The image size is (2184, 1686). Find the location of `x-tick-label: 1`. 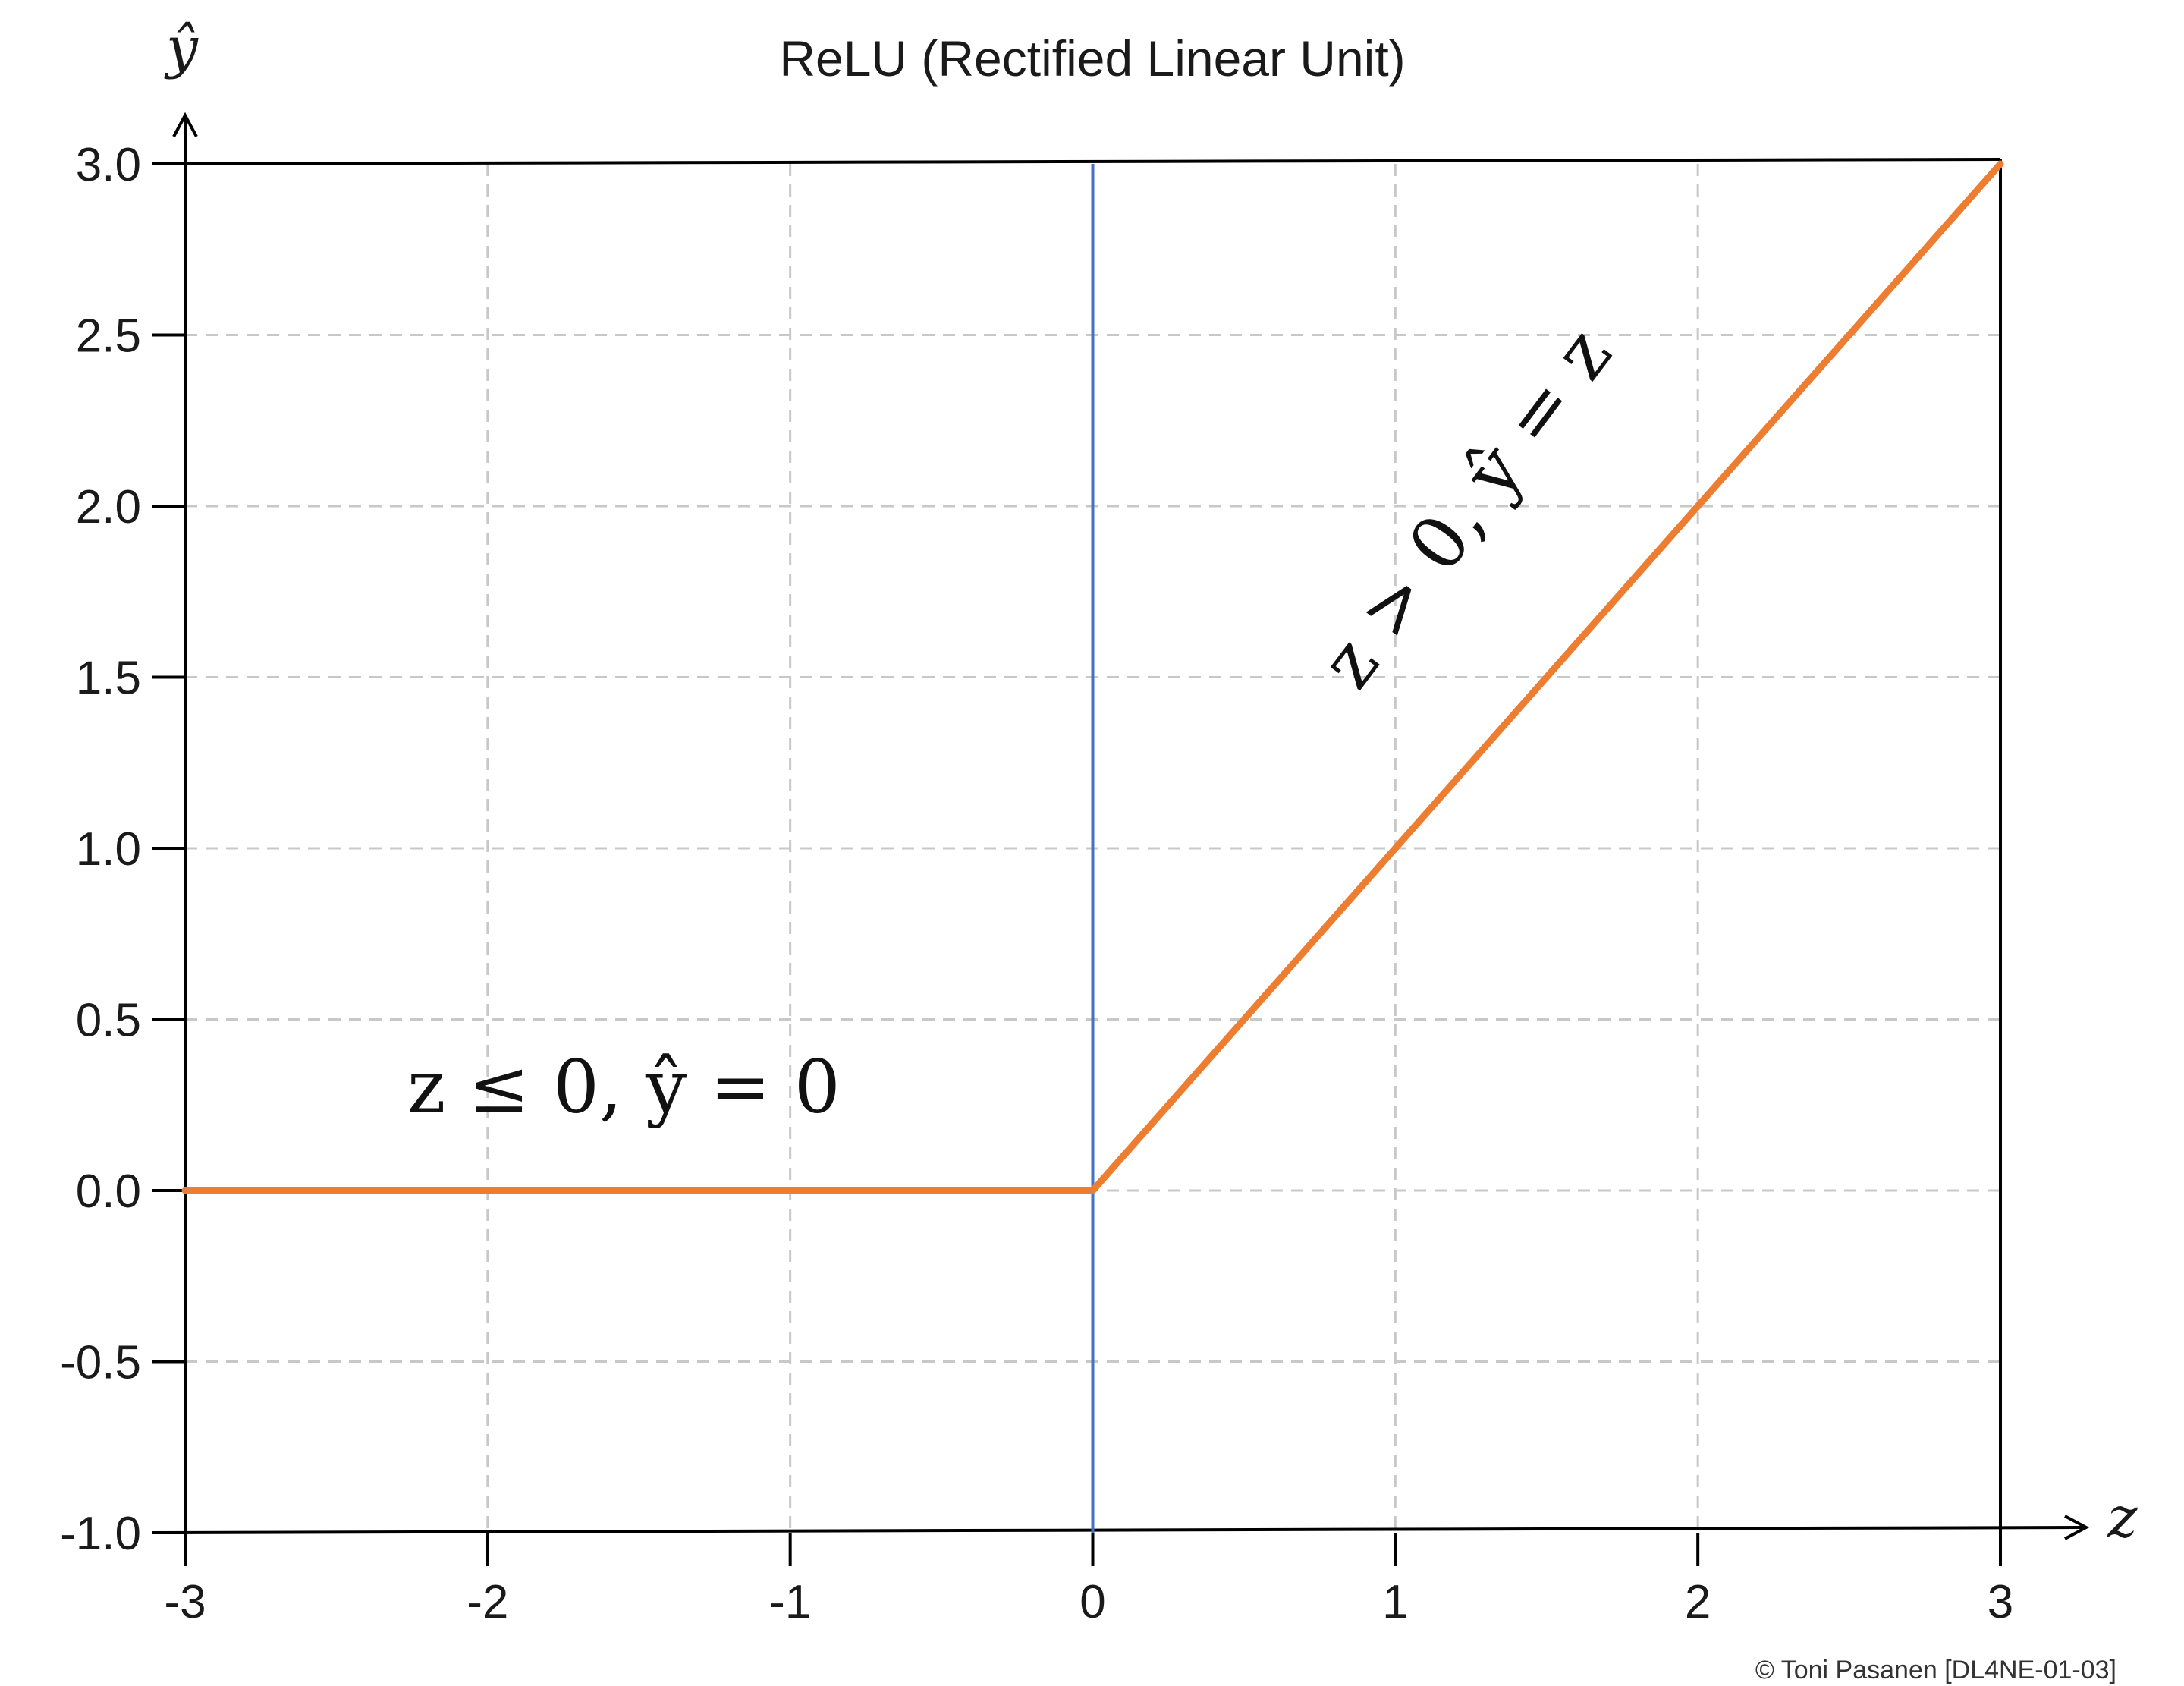

x-tick-label: 1 is located at coordinates (1395, 1602).